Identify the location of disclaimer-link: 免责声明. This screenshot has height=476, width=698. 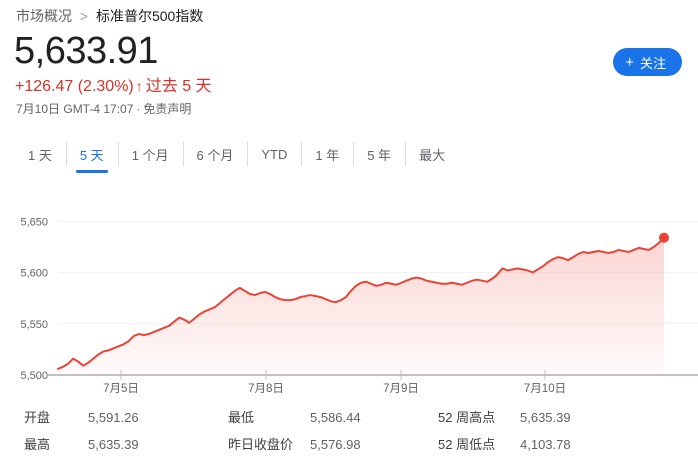
(167, 109).